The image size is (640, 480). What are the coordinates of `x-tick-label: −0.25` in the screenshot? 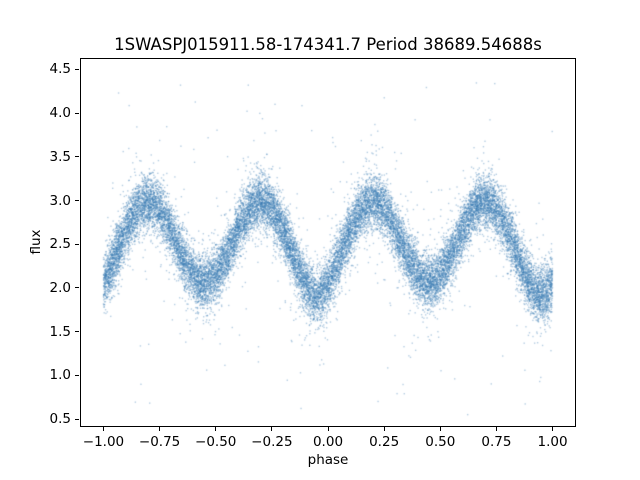 It's located at (272, 442).